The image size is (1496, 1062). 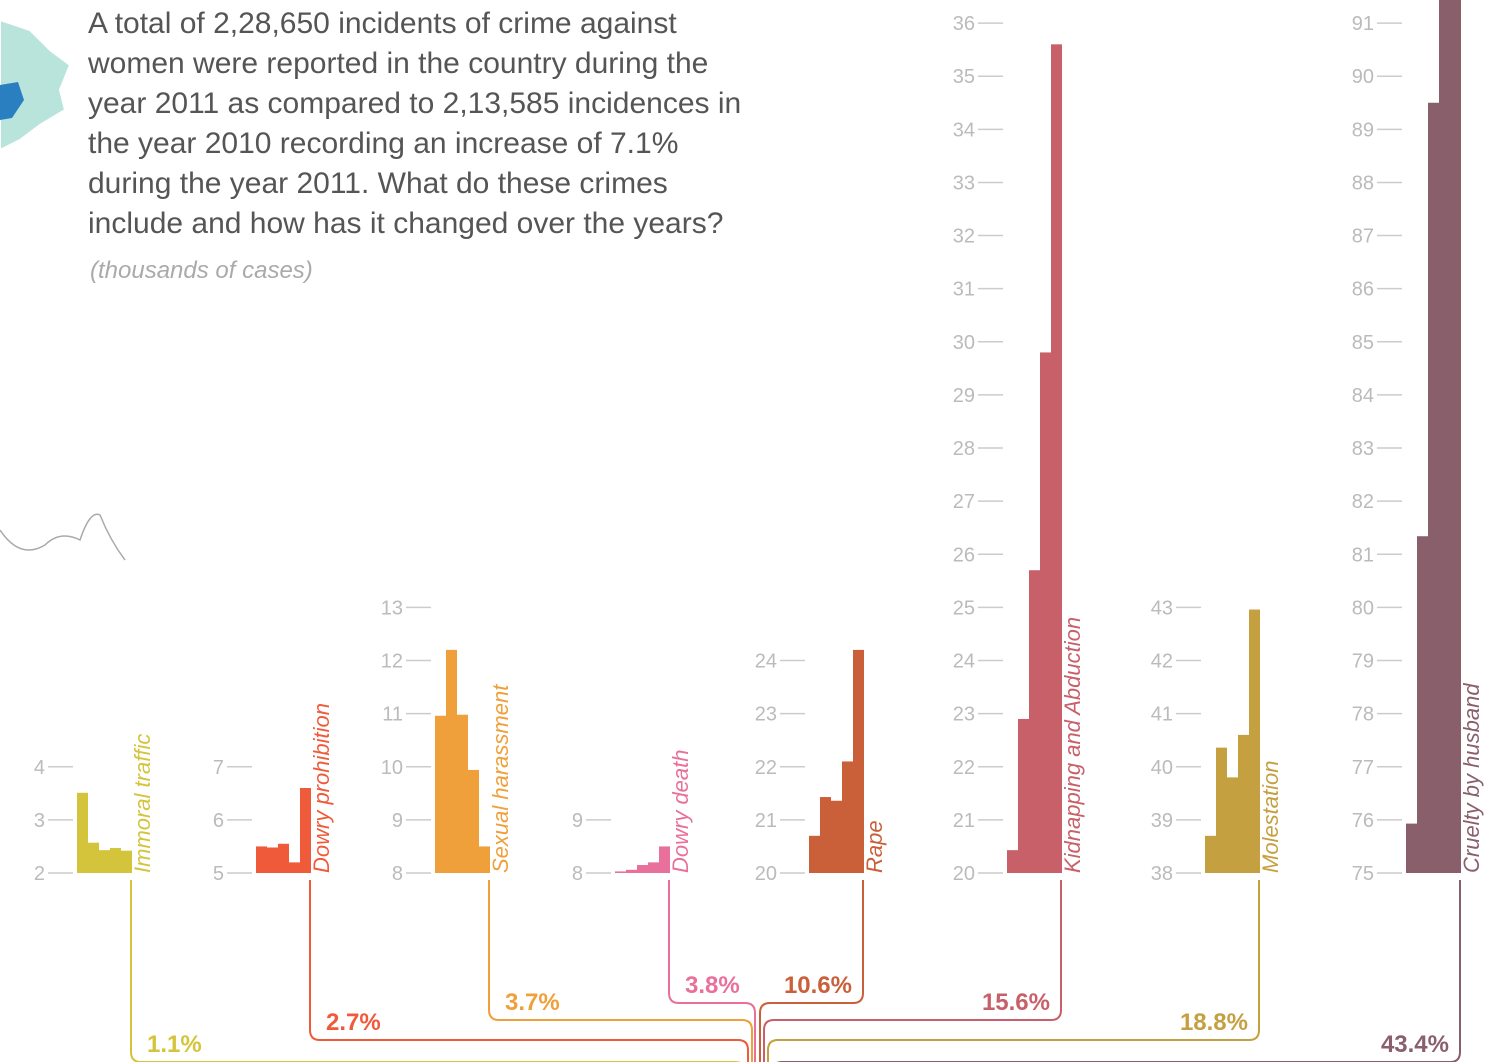 I want to click on series-name: Kidnapping and Abduction, so click(x=1072, y=745).